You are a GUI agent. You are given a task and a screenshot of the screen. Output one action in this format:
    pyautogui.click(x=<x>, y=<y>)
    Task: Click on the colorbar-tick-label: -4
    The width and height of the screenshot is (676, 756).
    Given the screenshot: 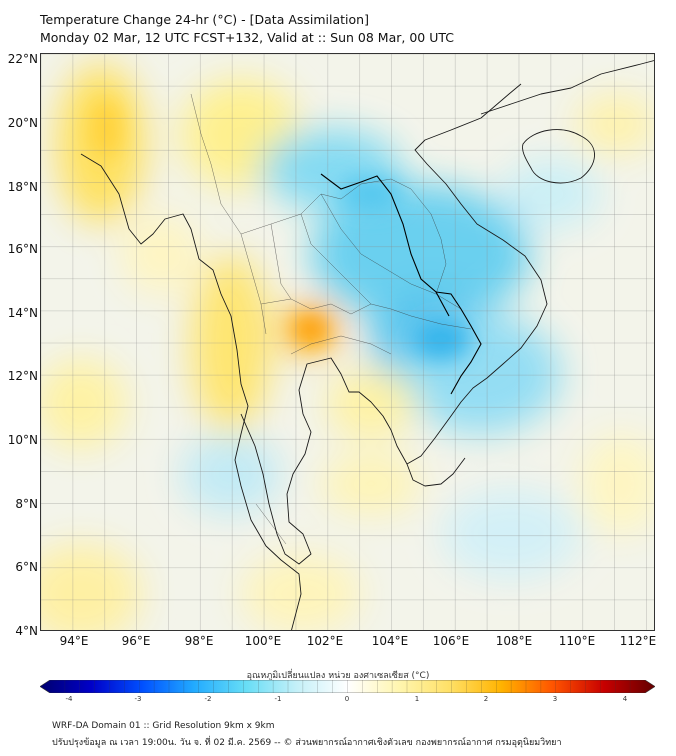 What is the action you would take?
    pyautogui.click(x=69, y=699)
    